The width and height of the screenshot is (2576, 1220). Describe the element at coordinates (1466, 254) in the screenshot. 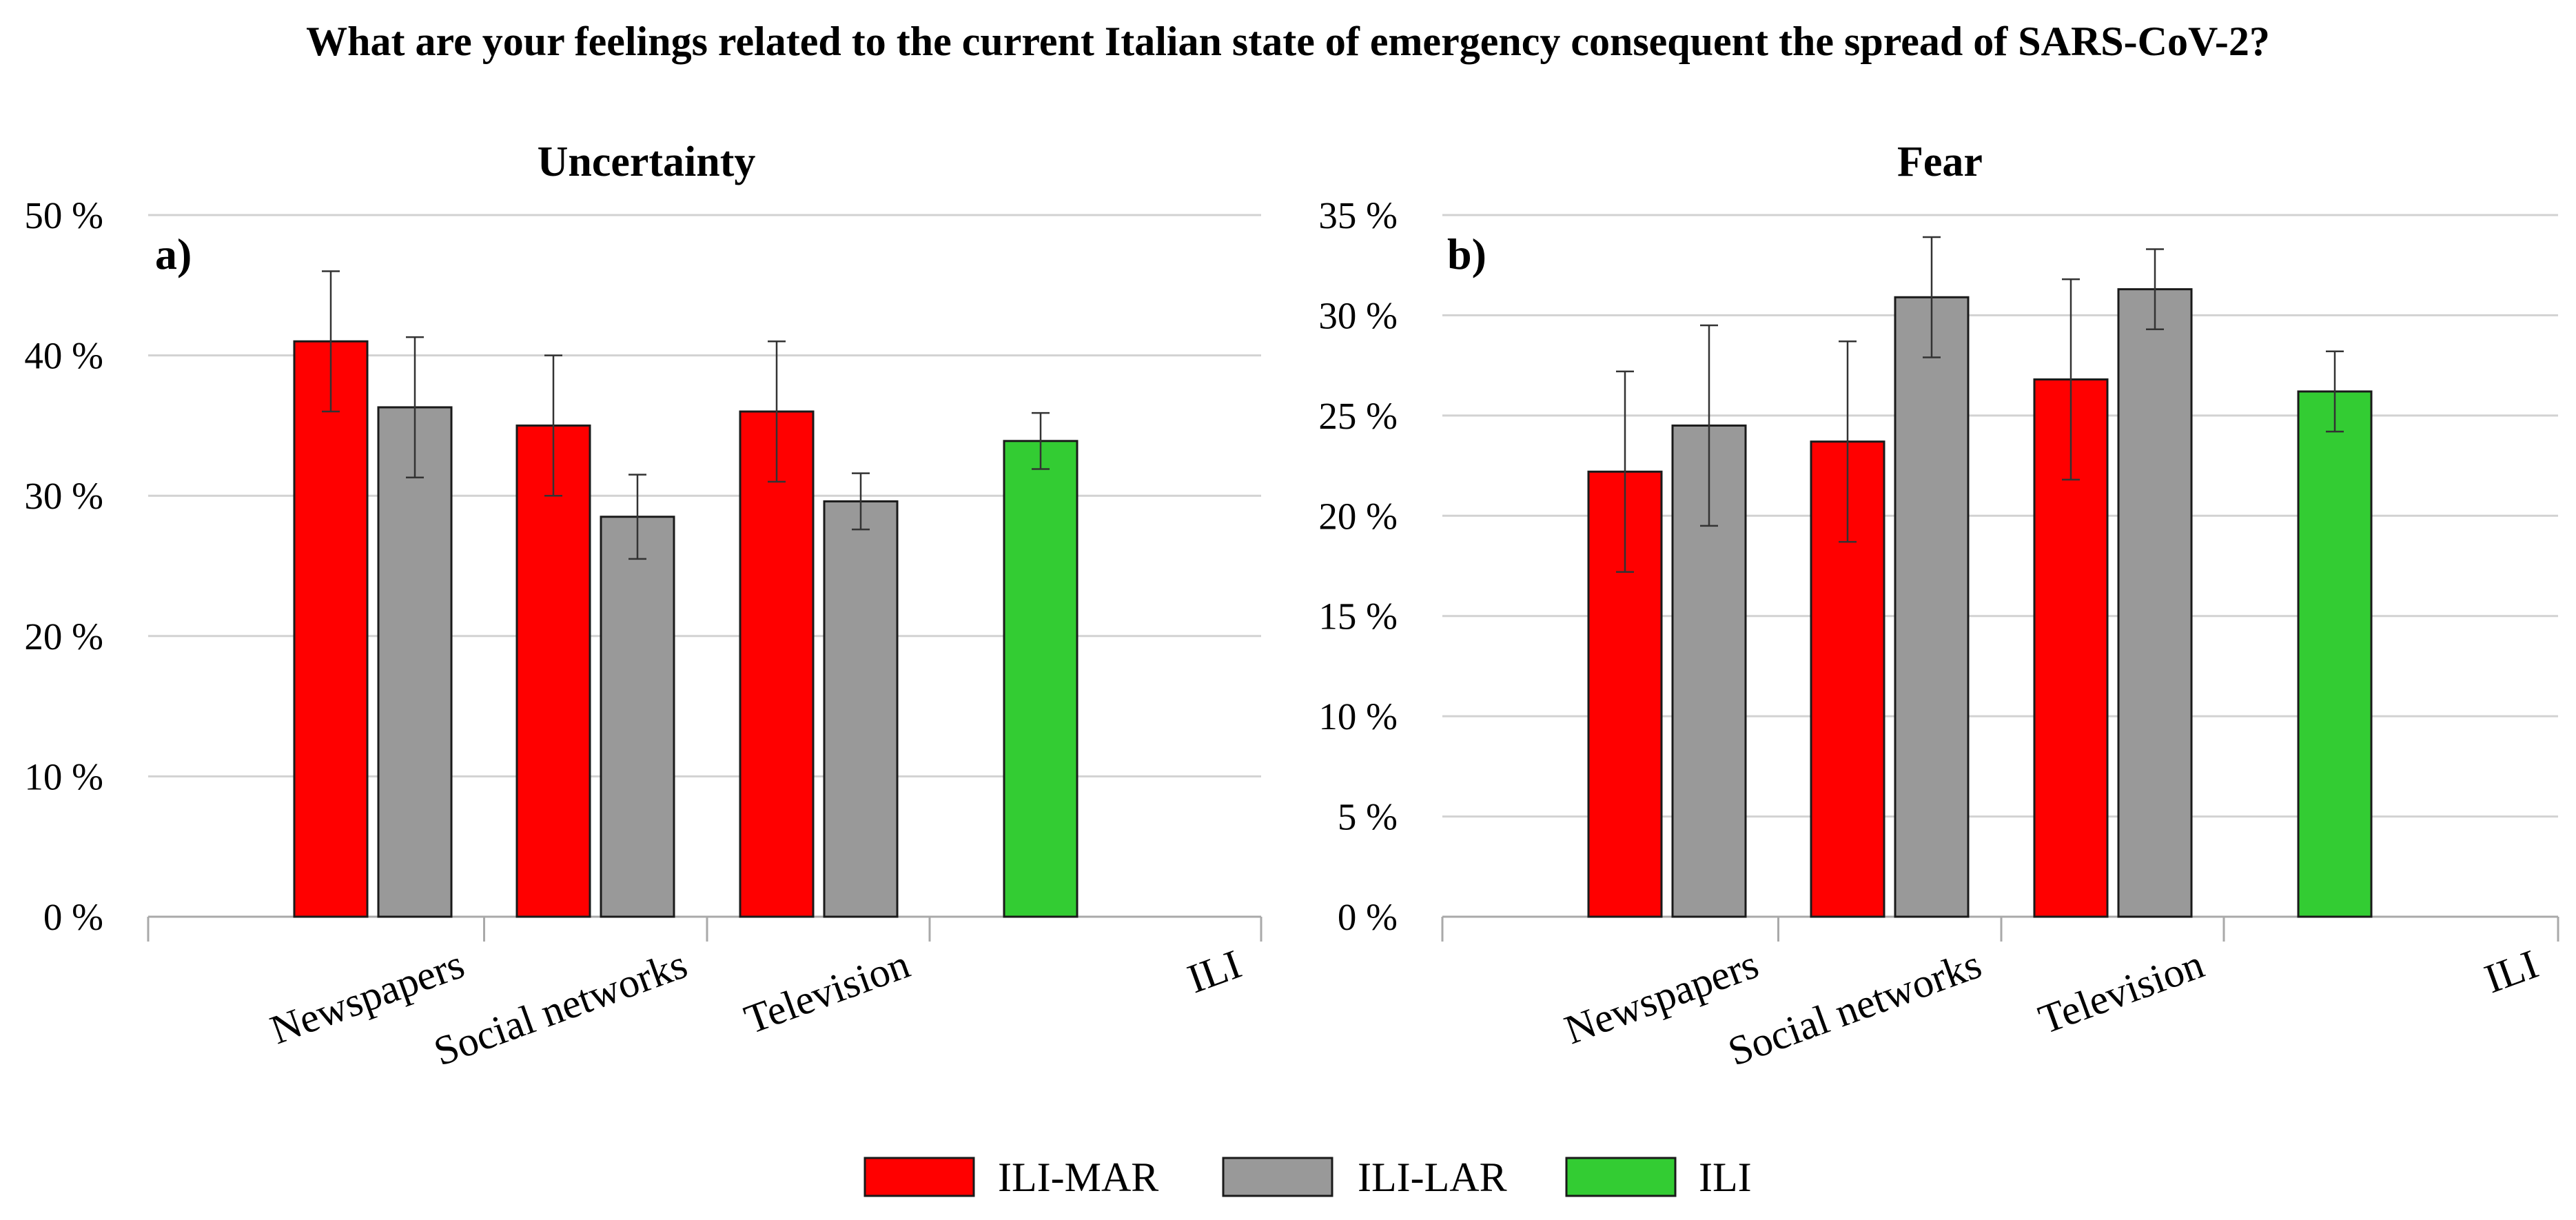

I see `panel-label-b: b)` at that location.